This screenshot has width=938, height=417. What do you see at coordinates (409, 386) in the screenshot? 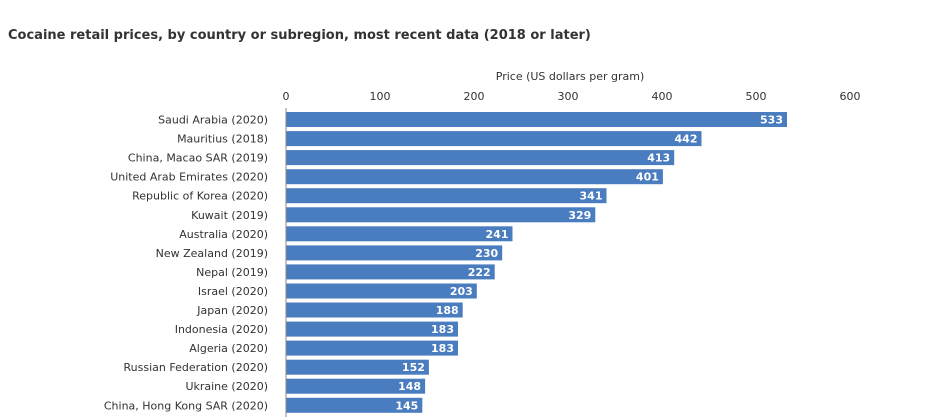
I see `bar-value-label: 148` at bounding box center [409, 386].